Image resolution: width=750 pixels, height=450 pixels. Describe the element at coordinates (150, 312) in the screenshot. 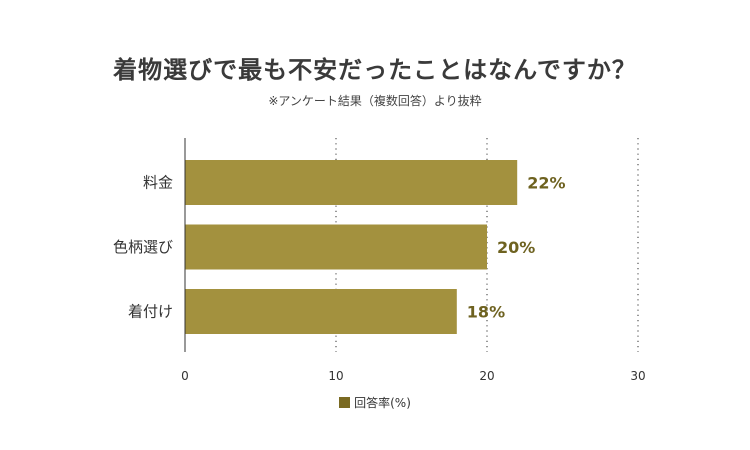

I see `category-label: 着付け` at that location.